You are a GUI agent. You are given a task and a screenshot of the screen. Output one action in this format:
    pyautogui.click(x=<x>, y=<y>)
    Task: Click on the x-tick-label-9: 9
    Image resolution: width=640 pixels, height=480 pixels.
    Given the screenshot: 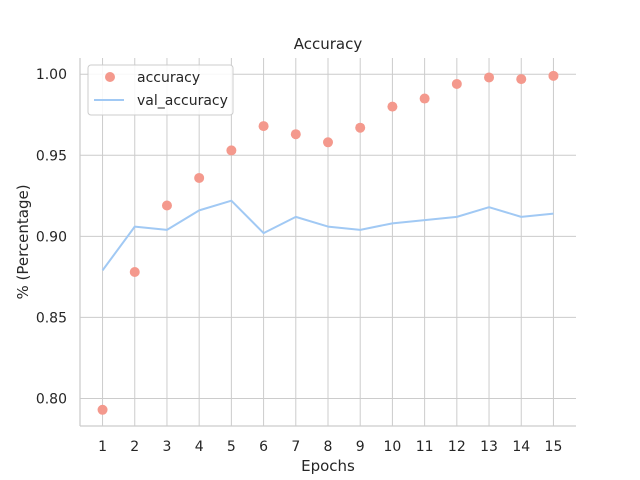 What is the action you would take?
    pyautogui.click(x=360, y=447)
    